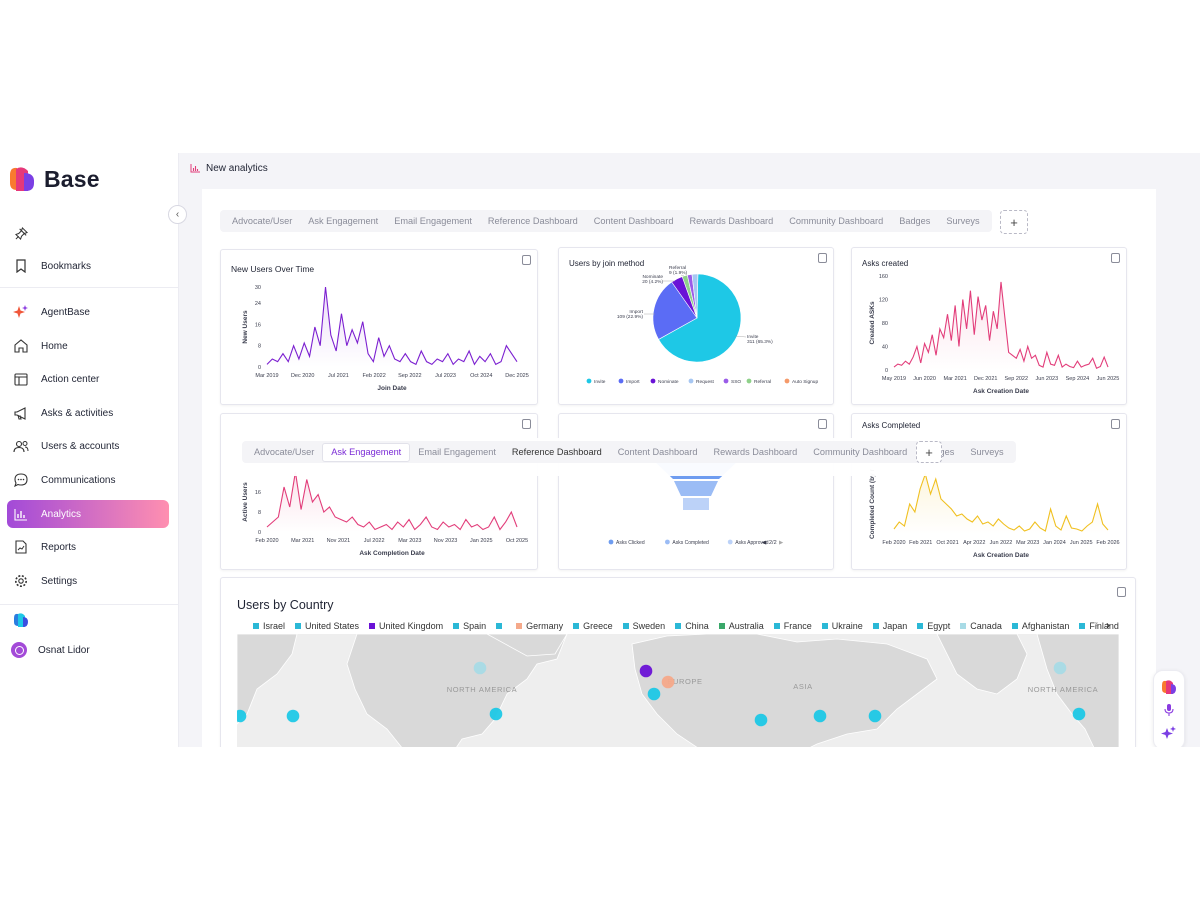 This screenshot has height=900, width=1200. Describe the element at coordinates (21, 233) in the screenshot. I see `pin-icon` at that location.